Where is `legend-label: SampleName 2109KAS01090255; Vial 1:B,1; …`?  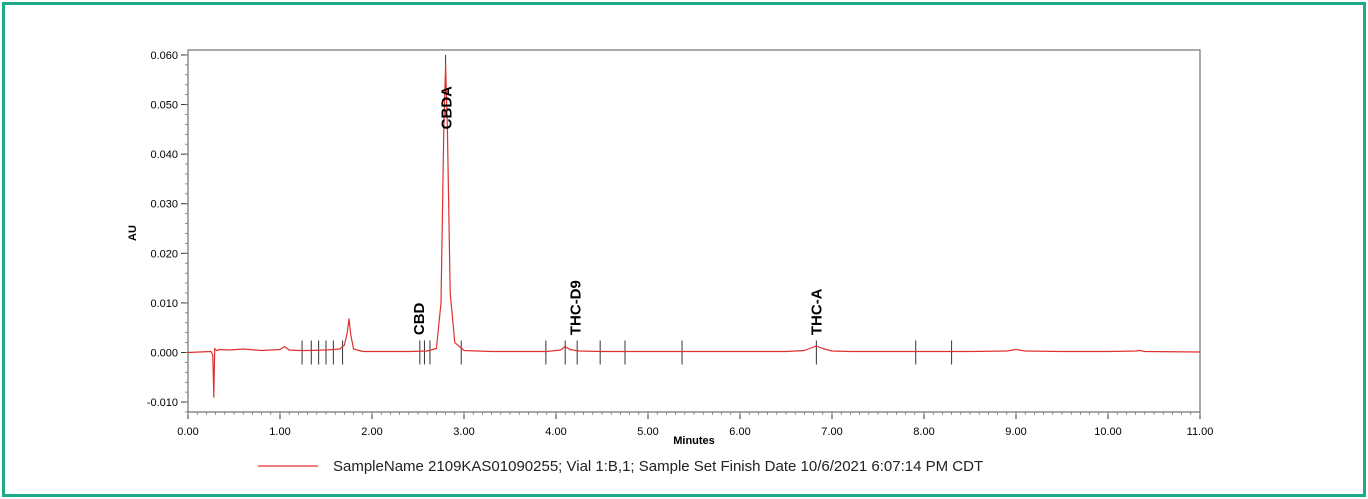
legend-label: SampleName 2109KAS01090255; Vial 1:B,1; … is located at coordinates (658, 466).